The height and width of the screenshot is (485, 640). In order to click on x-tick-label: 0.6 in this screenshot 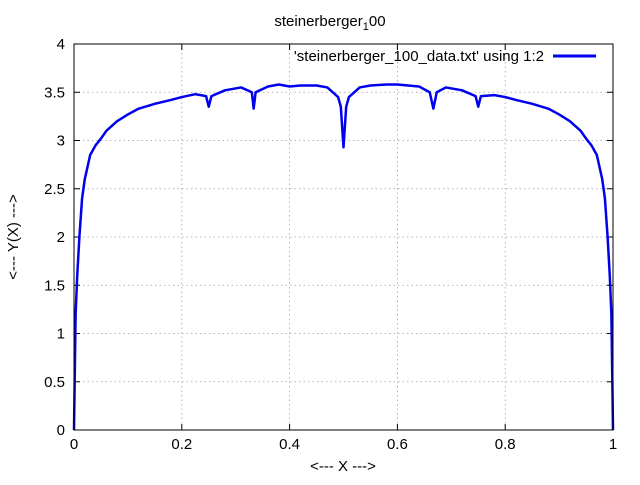, I will do `click(397, 444)`.